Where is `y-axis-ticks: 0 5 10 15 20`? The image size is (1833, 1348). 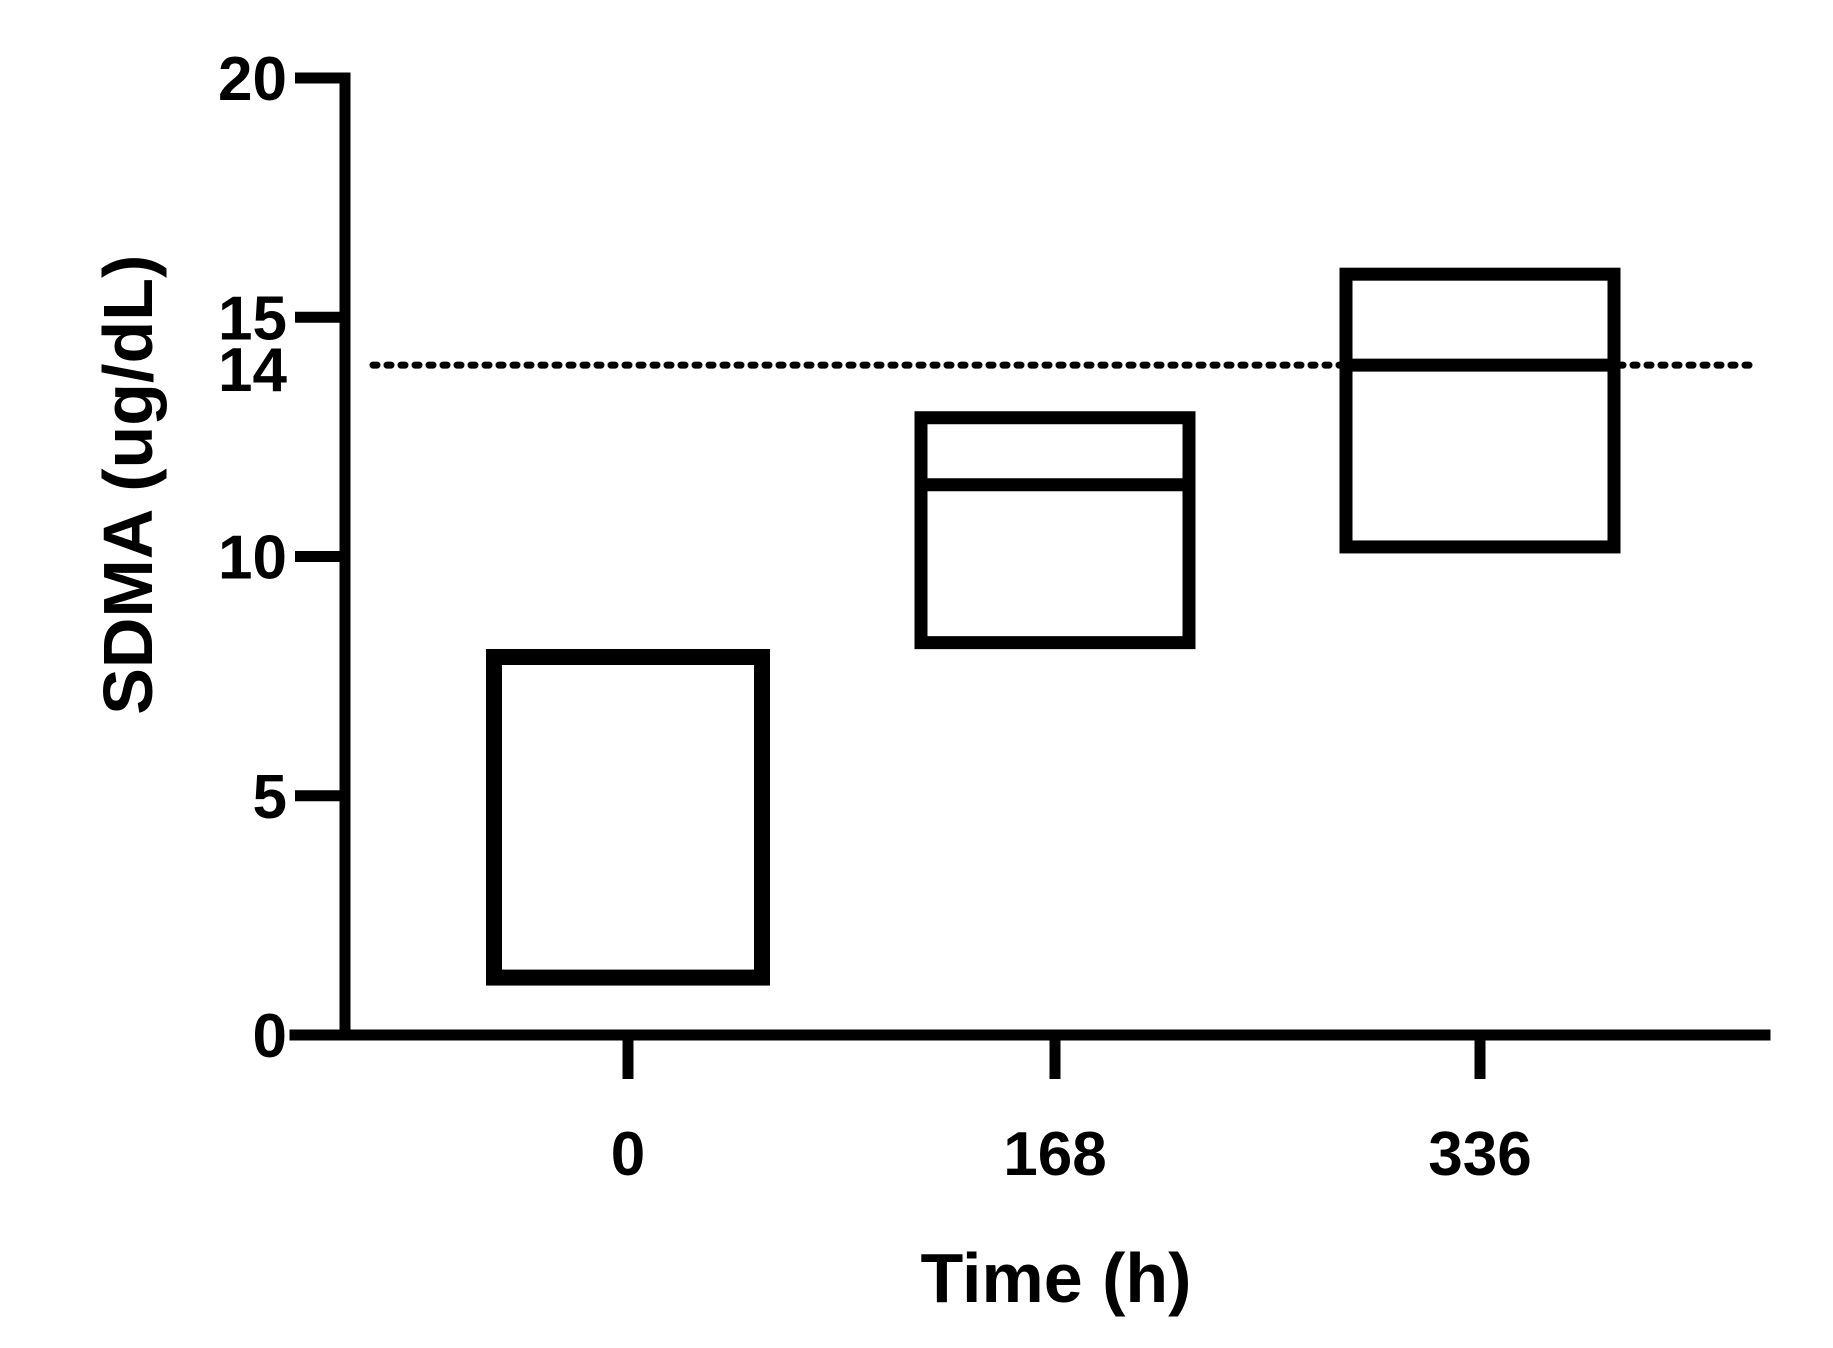
y-axis-ticks: 0 5 10 15 20 is located at coordinates (281, 558).